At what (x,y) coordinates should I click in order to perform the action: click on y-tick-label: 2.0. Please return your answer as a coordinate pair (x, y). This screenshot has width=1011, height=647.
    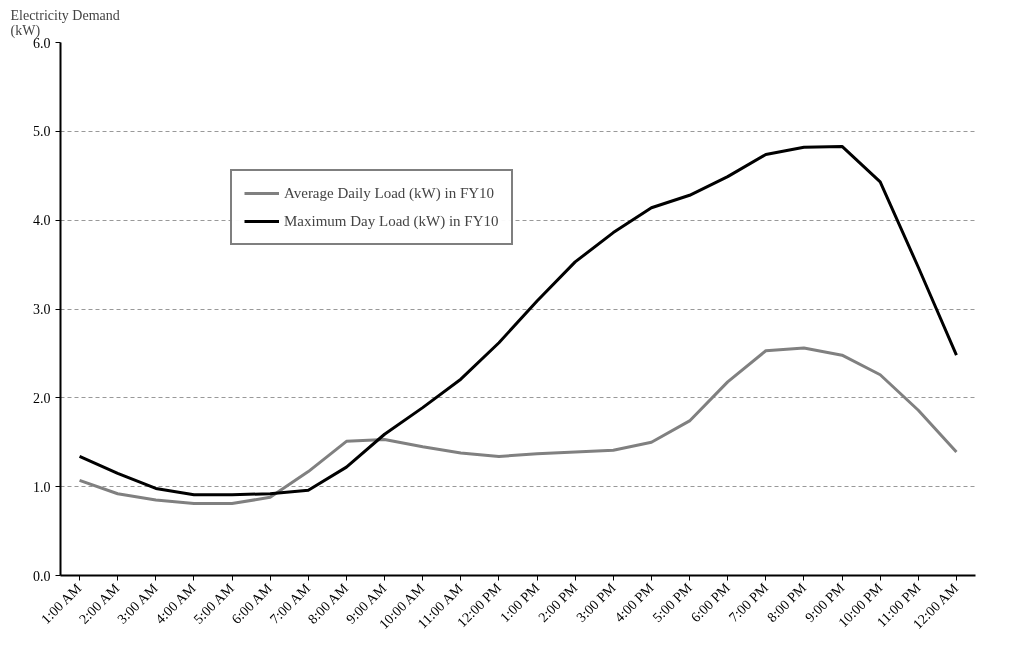
    Looking at the image, I should click on (42, 398).